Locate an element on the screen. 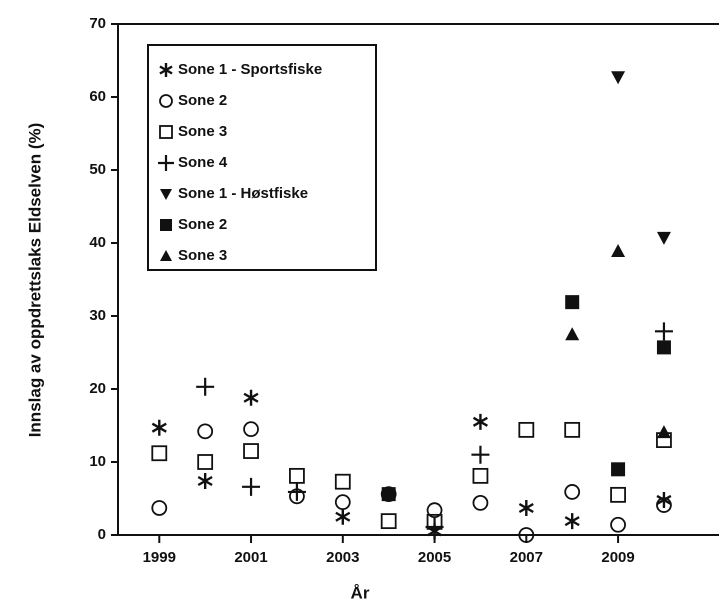  y-tick-label: 50 is located at coordinates (97, 169).